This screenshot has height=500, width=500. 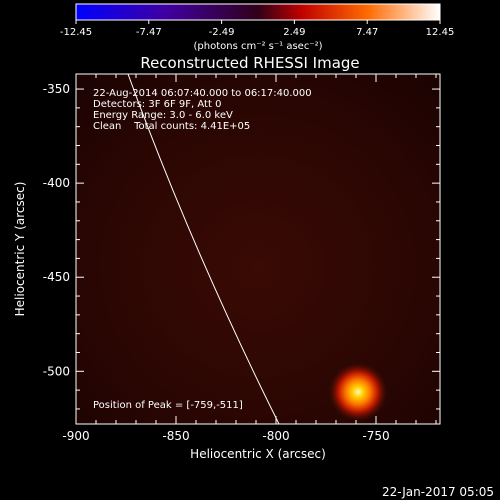 What do you see at coordinates (149, 32) in the screenshot?
I see `colorbar-tick-label: -7.47` at bounding box center [149, 32].